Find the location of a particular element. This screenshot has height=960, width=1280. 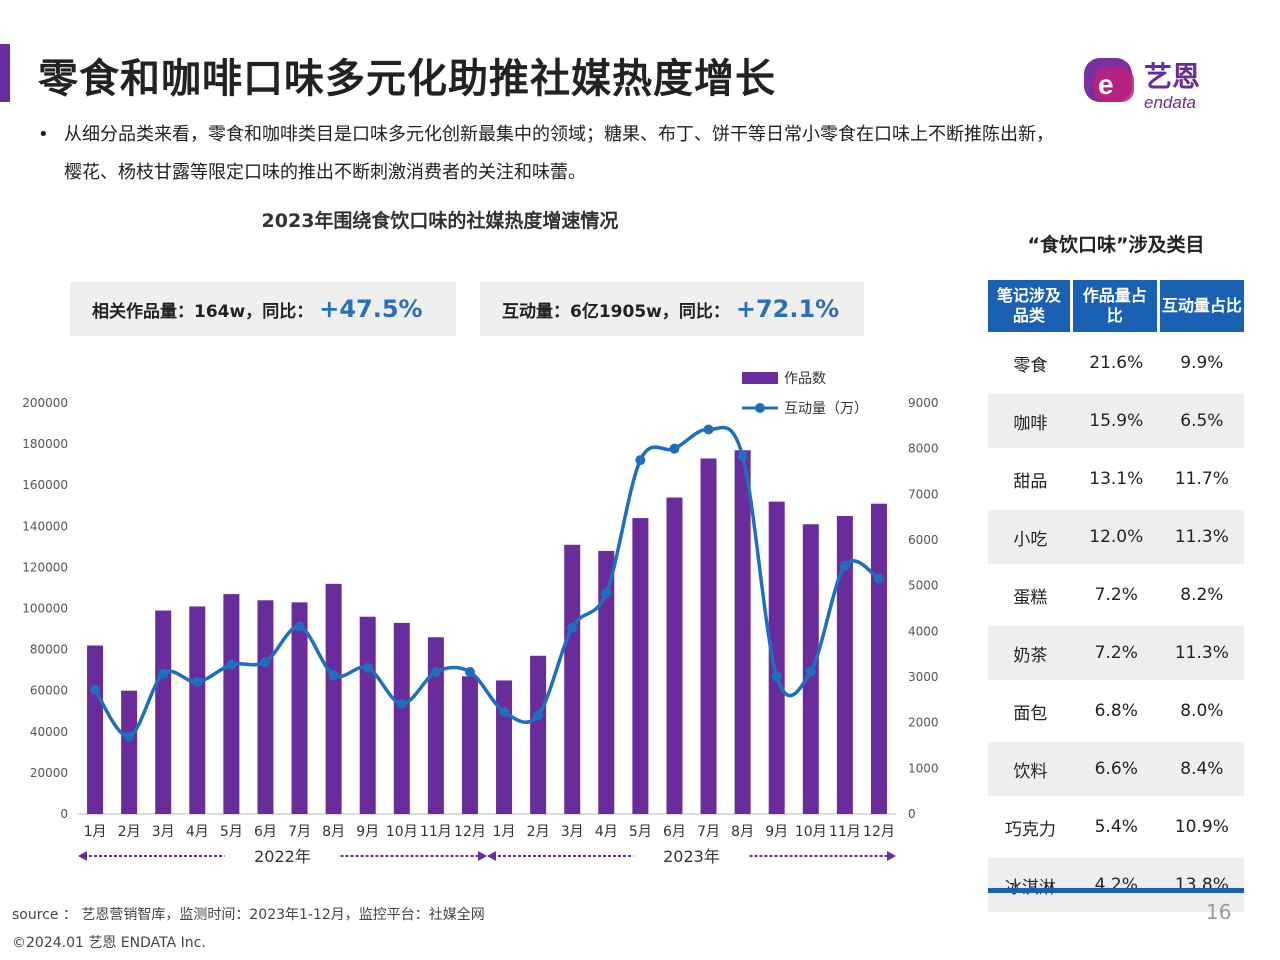

endata-logo-icon: e is located at coordinates (1109, 80).